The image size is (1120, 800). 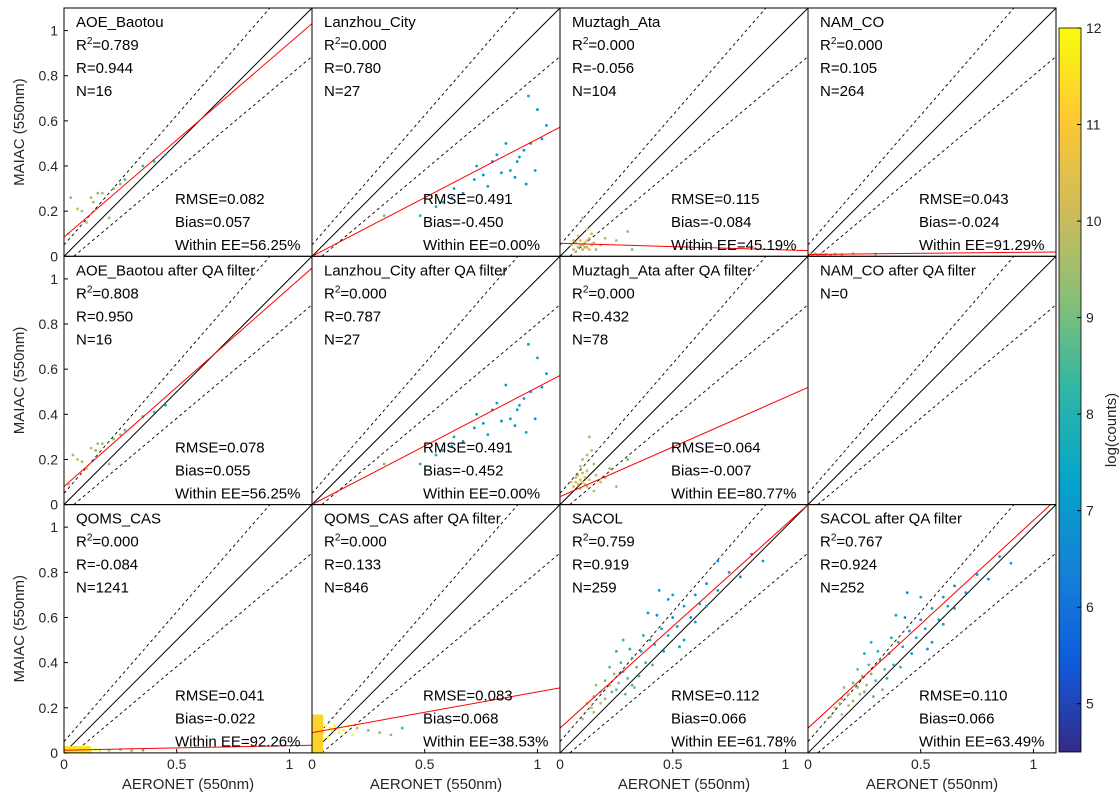 I want to click on y-tick-label: 0.2, so click(x=49, y=459).